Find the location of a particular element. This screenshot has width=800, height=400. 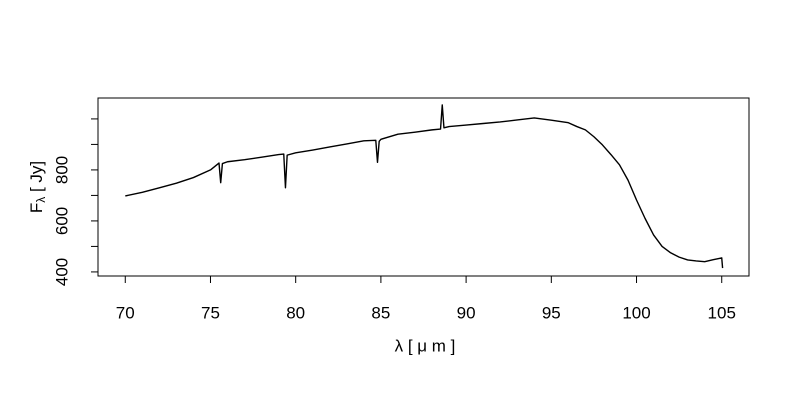

x-tick-label: 70 is located at coordinates (125, 312).